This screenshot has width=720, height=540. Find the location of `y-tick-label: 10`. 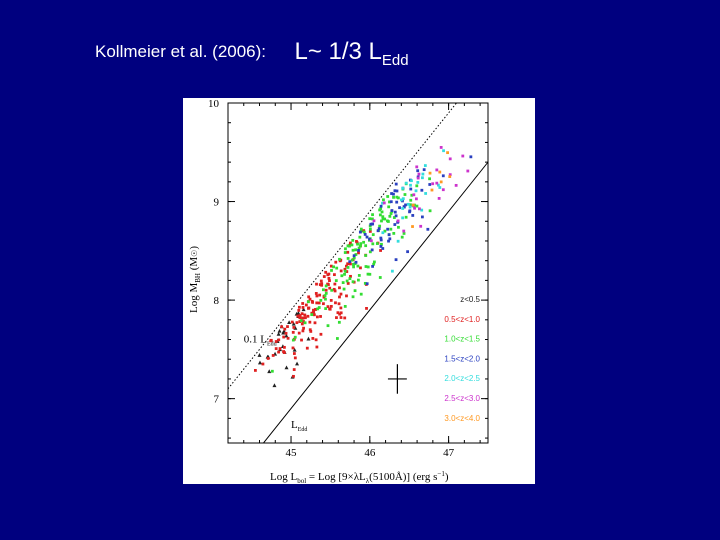

y-tick-label: 10 is located at coordinates (214, 104).